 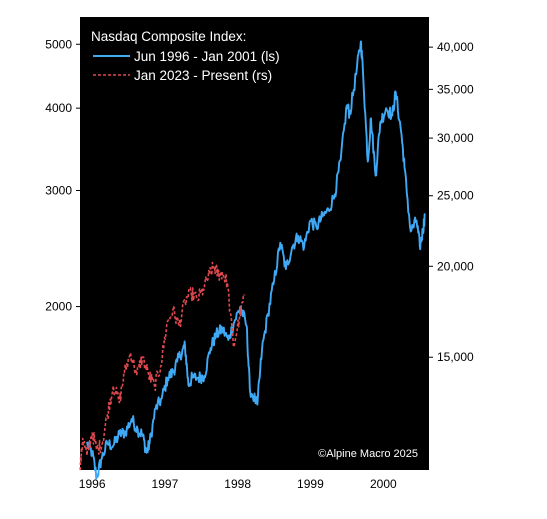 What do you see at coordinates (62, 175) in the screenshot?
I see `left-axis: 2000 3000 4000 5000` at bounding box center [62, 175].